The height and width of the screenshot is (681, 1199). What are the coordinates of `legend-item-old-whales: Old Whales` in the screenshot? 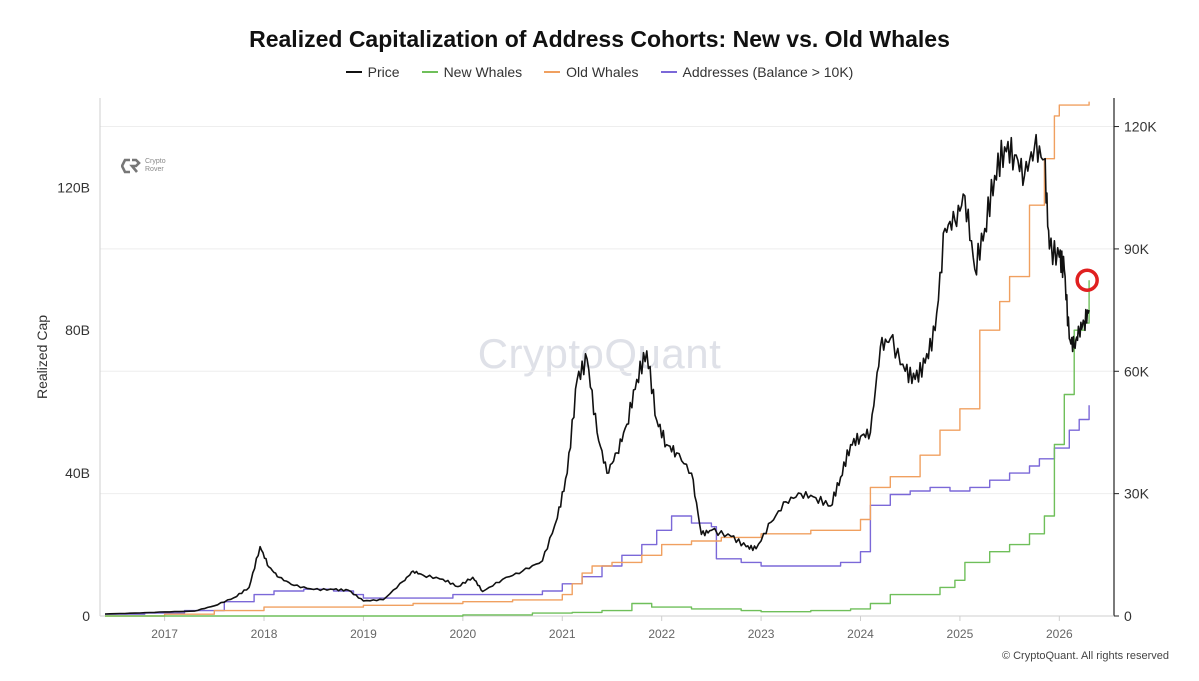 It's located at (591, 72).